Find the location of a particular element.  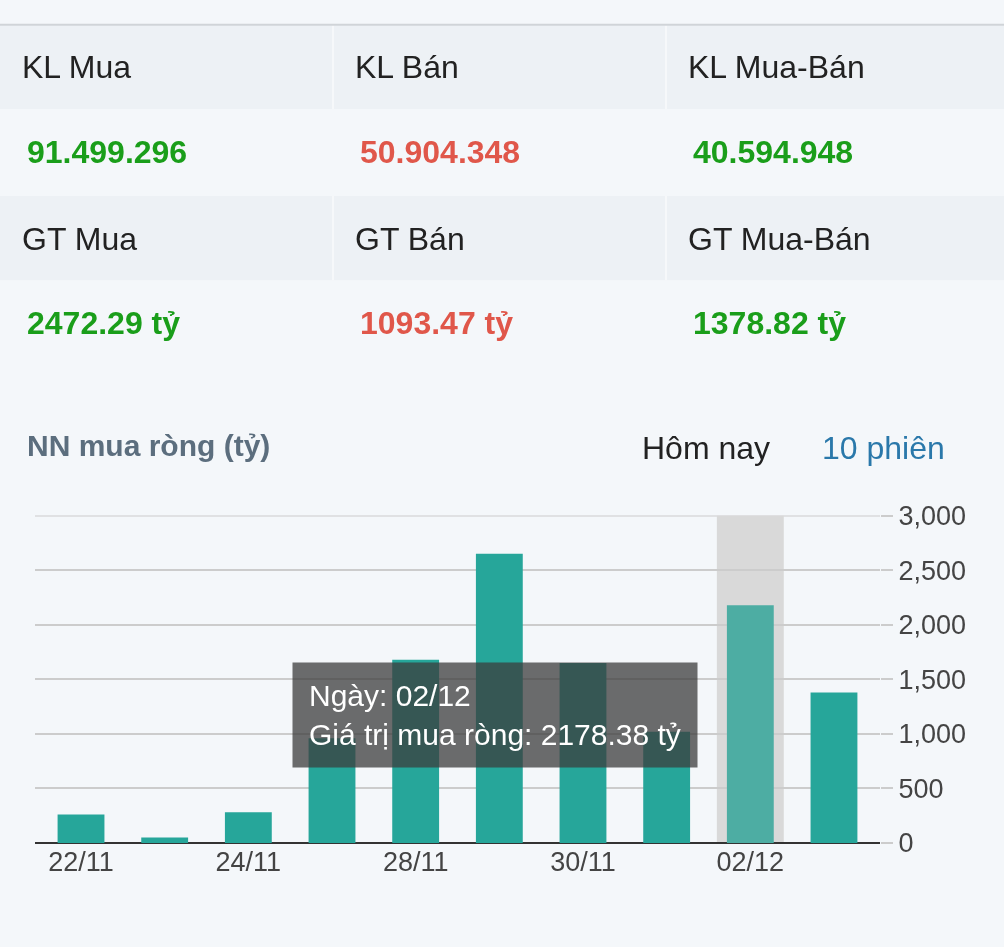

y-tick-label: 500 is located at coordinates (921, 788).